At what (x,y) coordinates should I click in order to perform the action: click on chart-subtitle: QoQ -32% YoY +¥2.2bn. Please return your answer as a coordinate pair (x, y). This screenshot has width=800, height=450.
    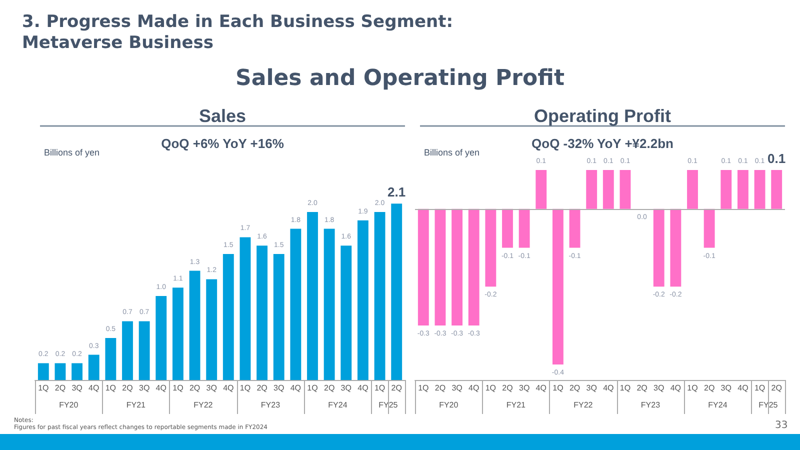
    Looking at the image, I should click on (603, 143).